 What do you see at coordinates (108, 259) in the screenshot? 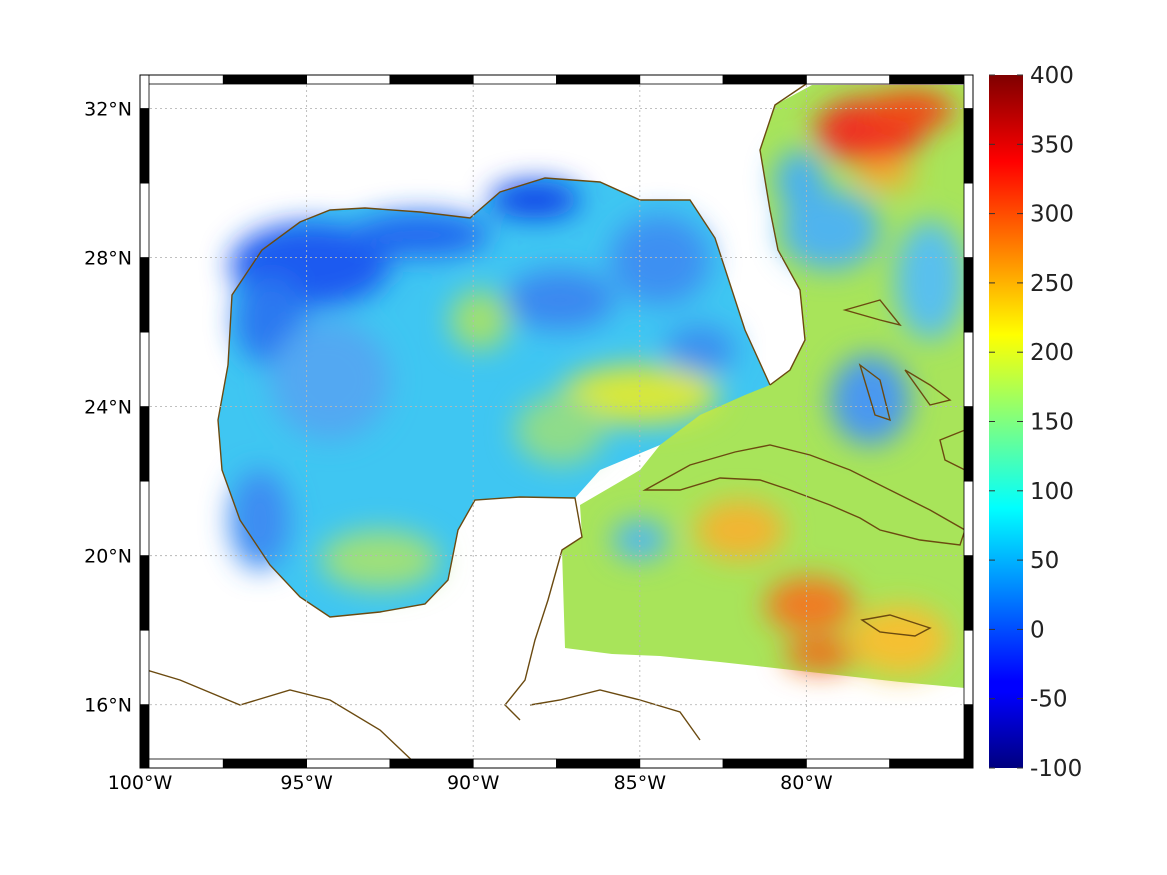
I see `latitude-tick-label: 28°N` at bounding box center [108, 259].